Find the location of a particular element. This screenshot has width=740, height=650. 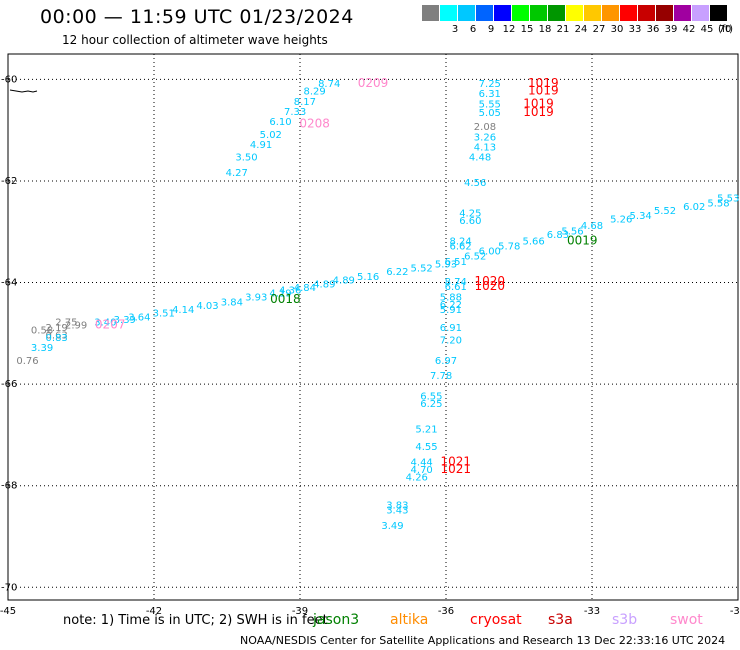

wave-height-label: 6.02 is located at coordinates (694, 207).